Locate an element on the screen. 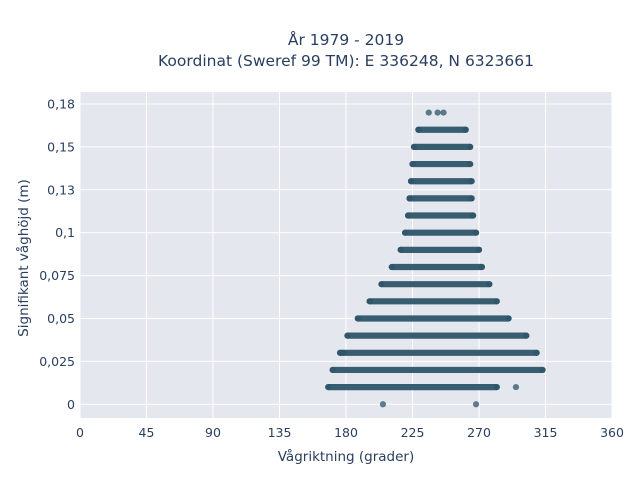 This screenshot has width=640, height=484. y-axis-title: Signifikant våghöjd (m) is located at coordinates (23, 258).